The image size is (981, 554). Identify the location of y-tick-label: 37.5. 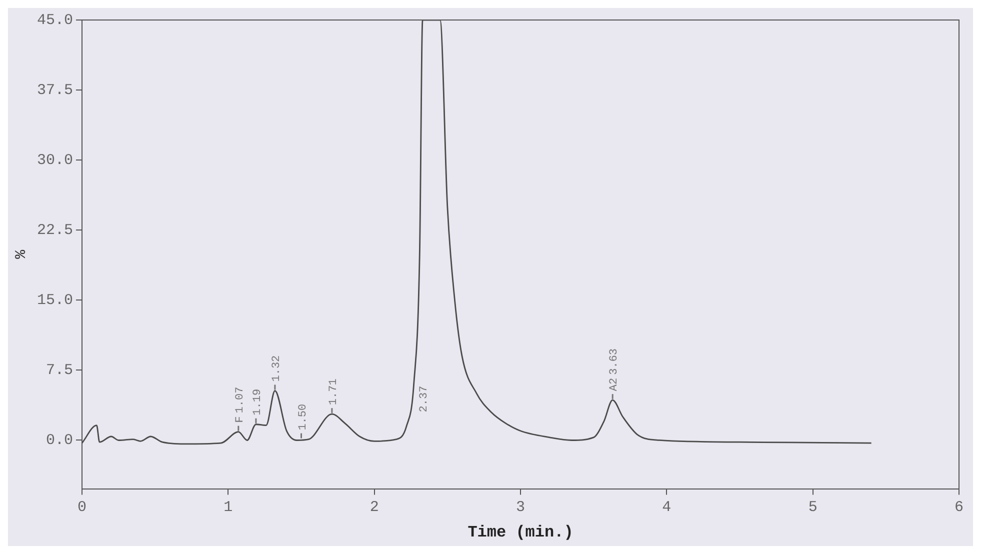
(55, 91).